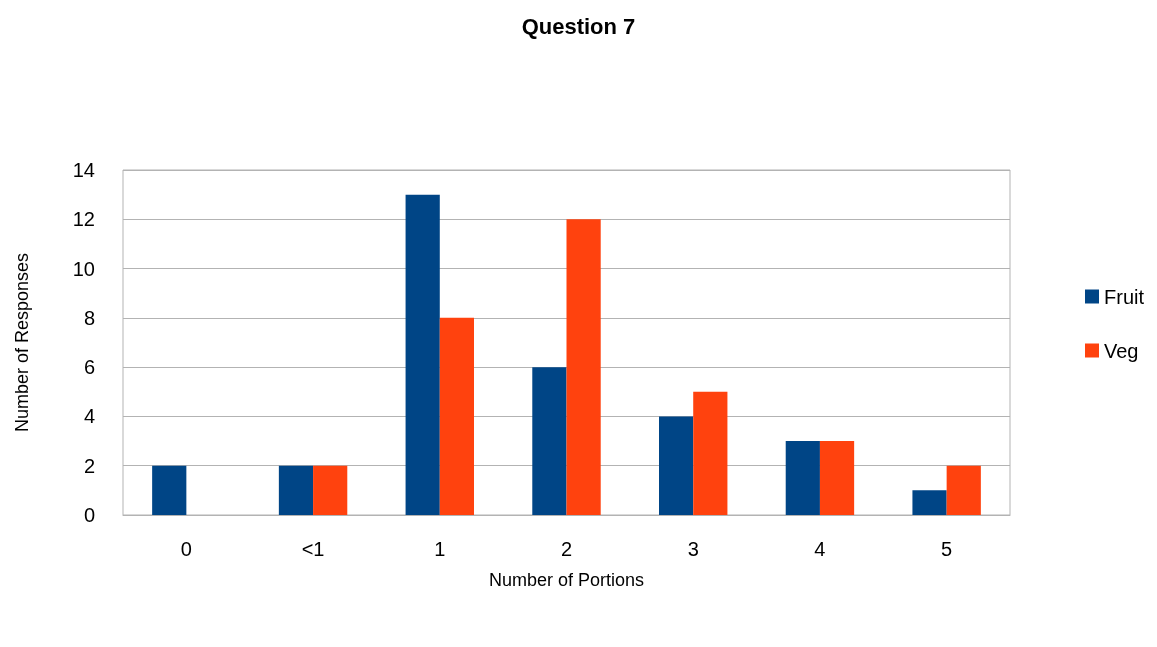 The width and height of the screenshot is (1157, 647). What do you see at coordinates (566, 580) in the screenshot?
I see `x-axis-title: Number of Portions` at bounding box center [566, 580].